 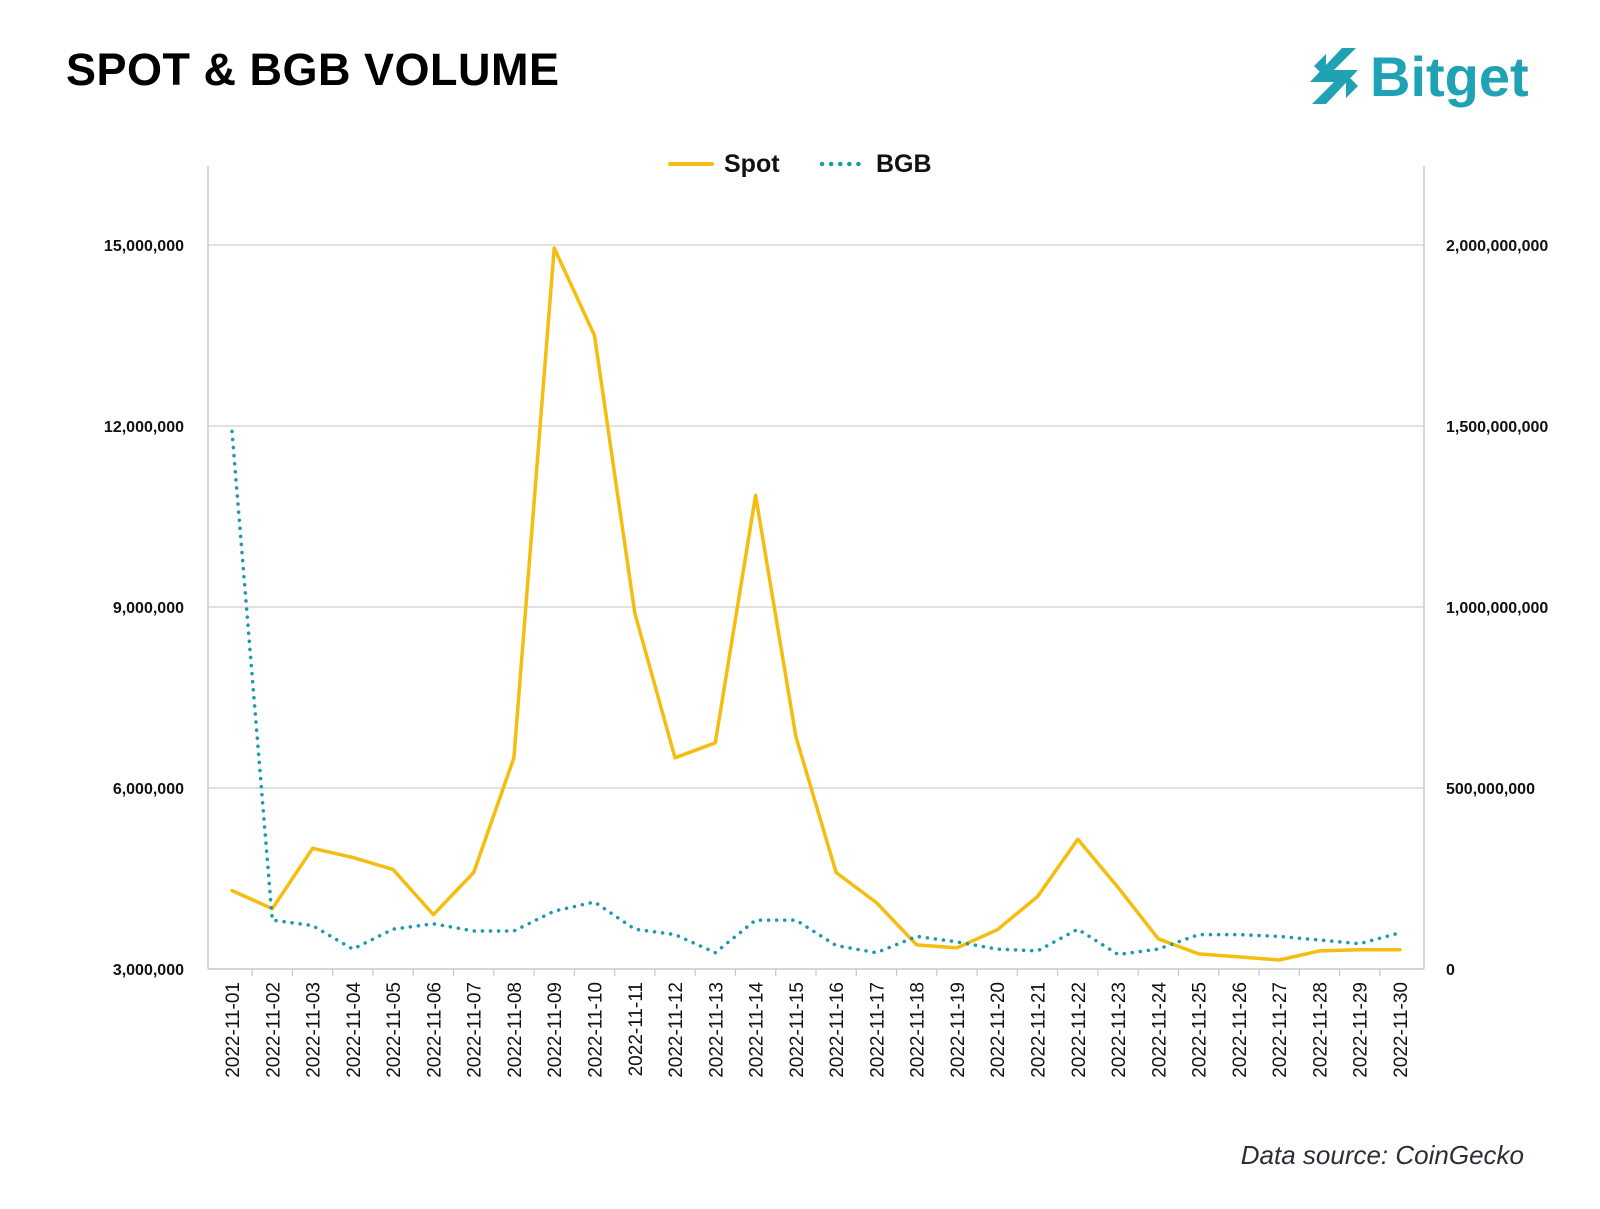 I want to click on page-title: SPOT & BGB VOLUME, so click(x=313, y=69).